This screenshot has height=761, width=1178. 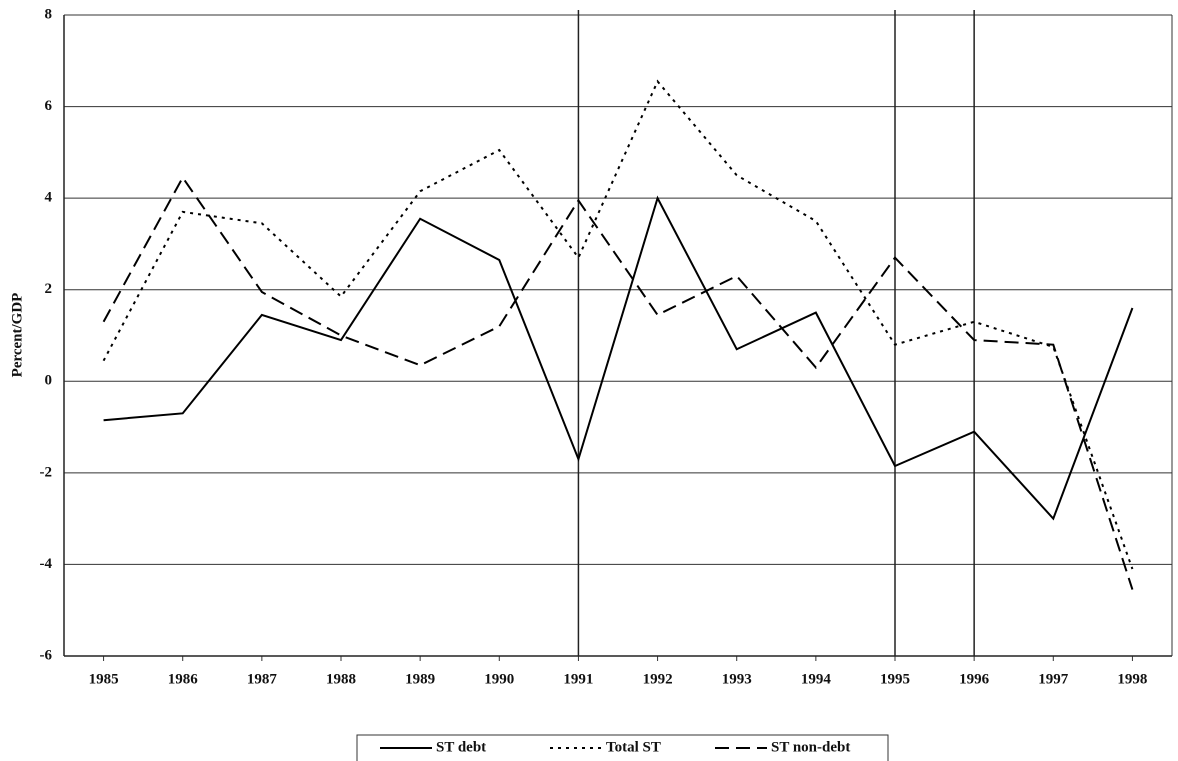 What do you see at coordinates (1053, 679) in the screenshot?
I see `x-tick-label: 1997` at bounding box center [1053, 679].